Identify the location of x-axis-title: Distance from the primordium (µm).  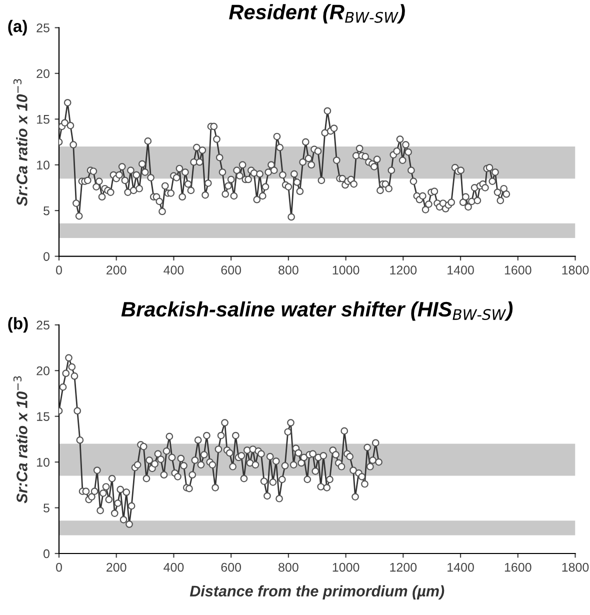
(317, 592).